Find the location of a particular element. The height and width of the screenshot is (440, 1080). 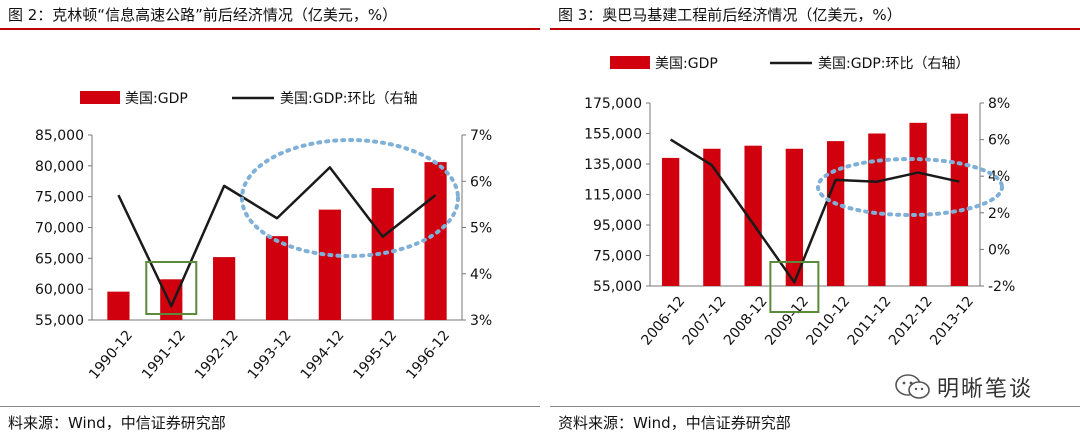

y-tick-label: 115,000 is located at coordinates (613, 196).